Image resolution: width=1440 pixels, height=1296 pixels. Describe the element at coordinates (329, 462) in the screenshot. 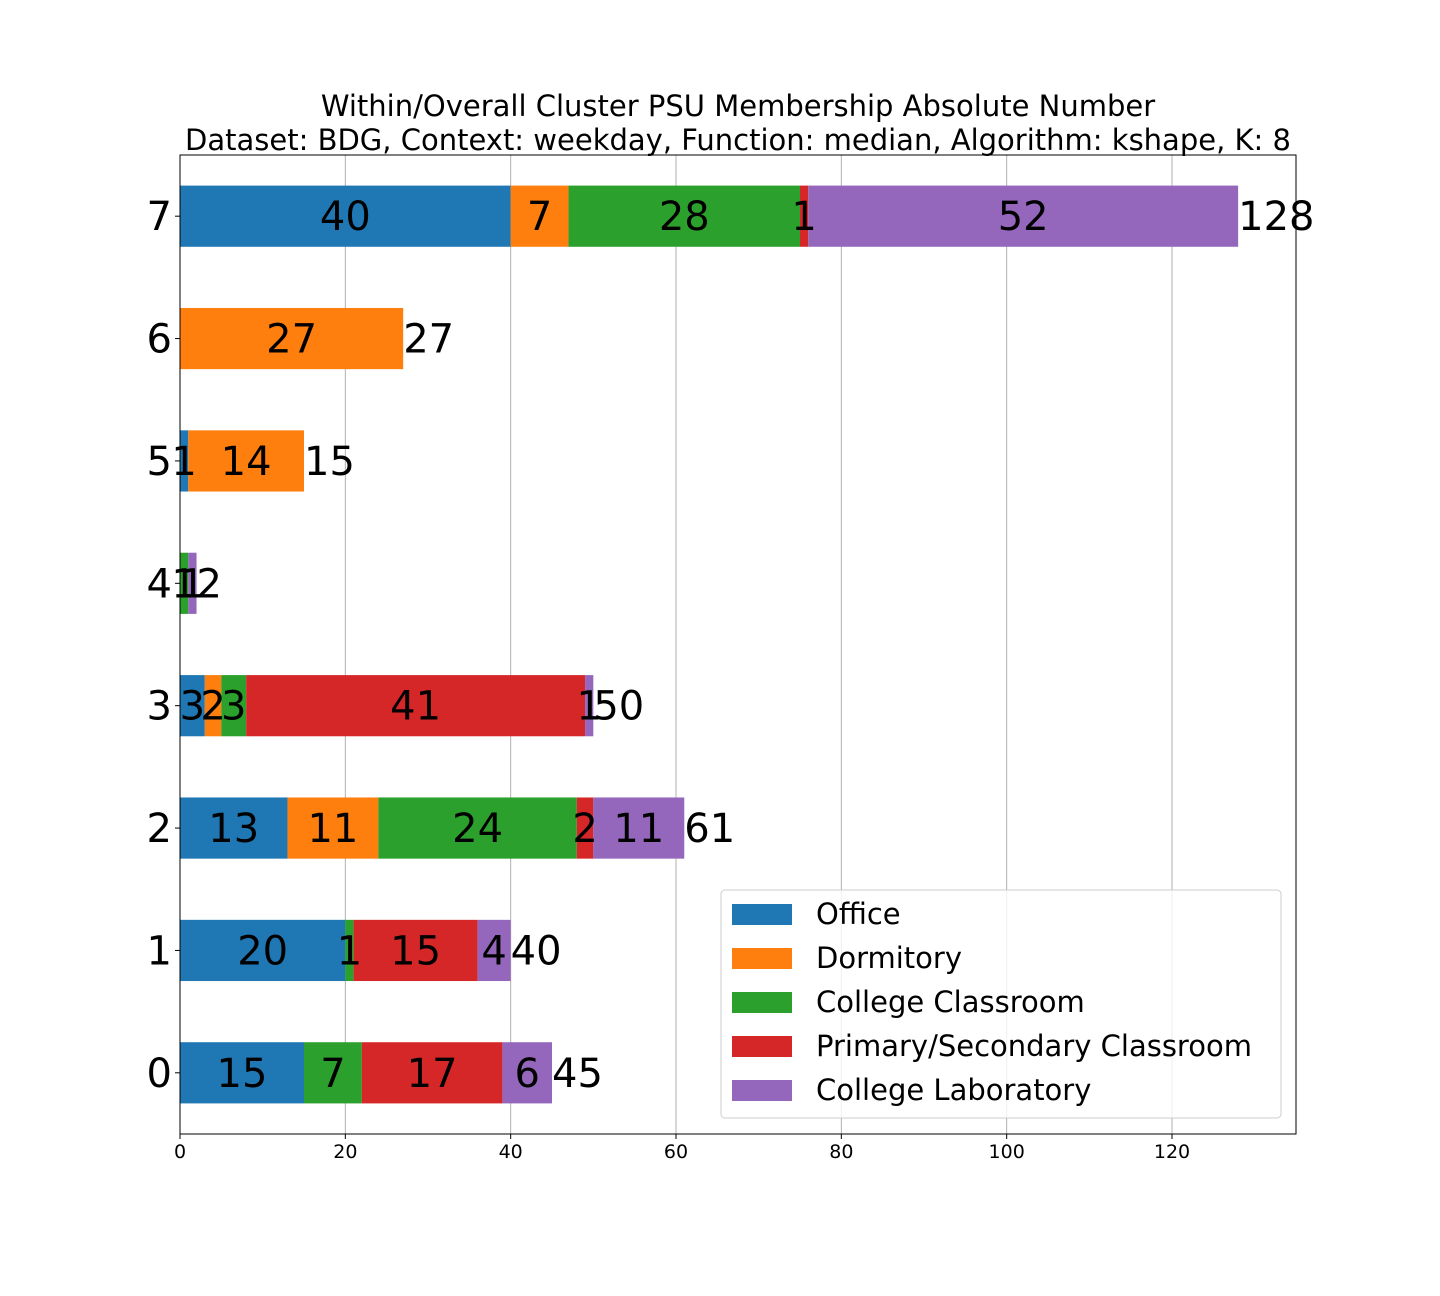

I see `total-label: 15` at that location.